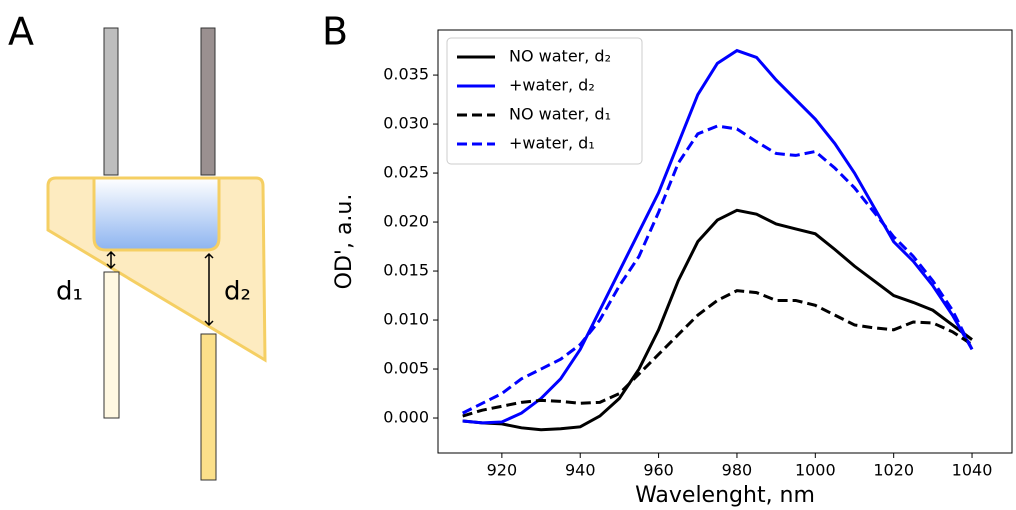 The height and width of the screenshot is (510, 1016). Describe the element at coordinates (160, 288) in the screenshot. I see `gap-arrows` at that location.